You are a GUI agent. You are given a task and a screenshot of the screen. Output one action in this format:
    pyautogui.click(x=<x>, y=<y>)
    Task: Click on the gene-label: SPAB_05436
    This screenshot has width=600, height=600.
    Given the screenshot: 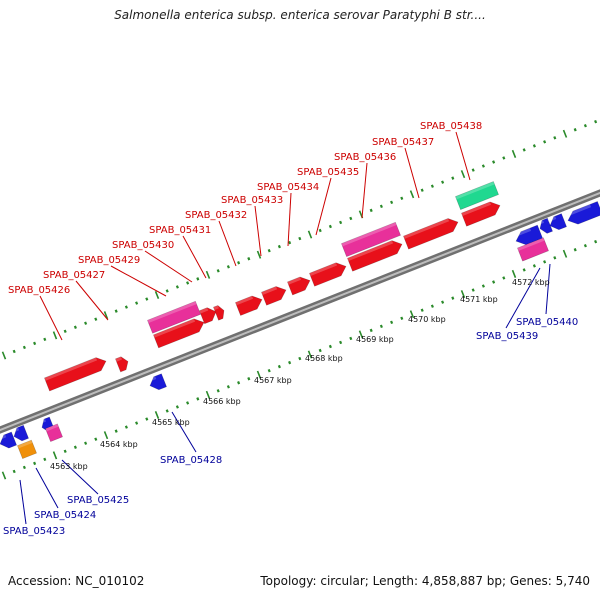 What is the action you would take?
    pyautogui.click(x=365, y=157)
    